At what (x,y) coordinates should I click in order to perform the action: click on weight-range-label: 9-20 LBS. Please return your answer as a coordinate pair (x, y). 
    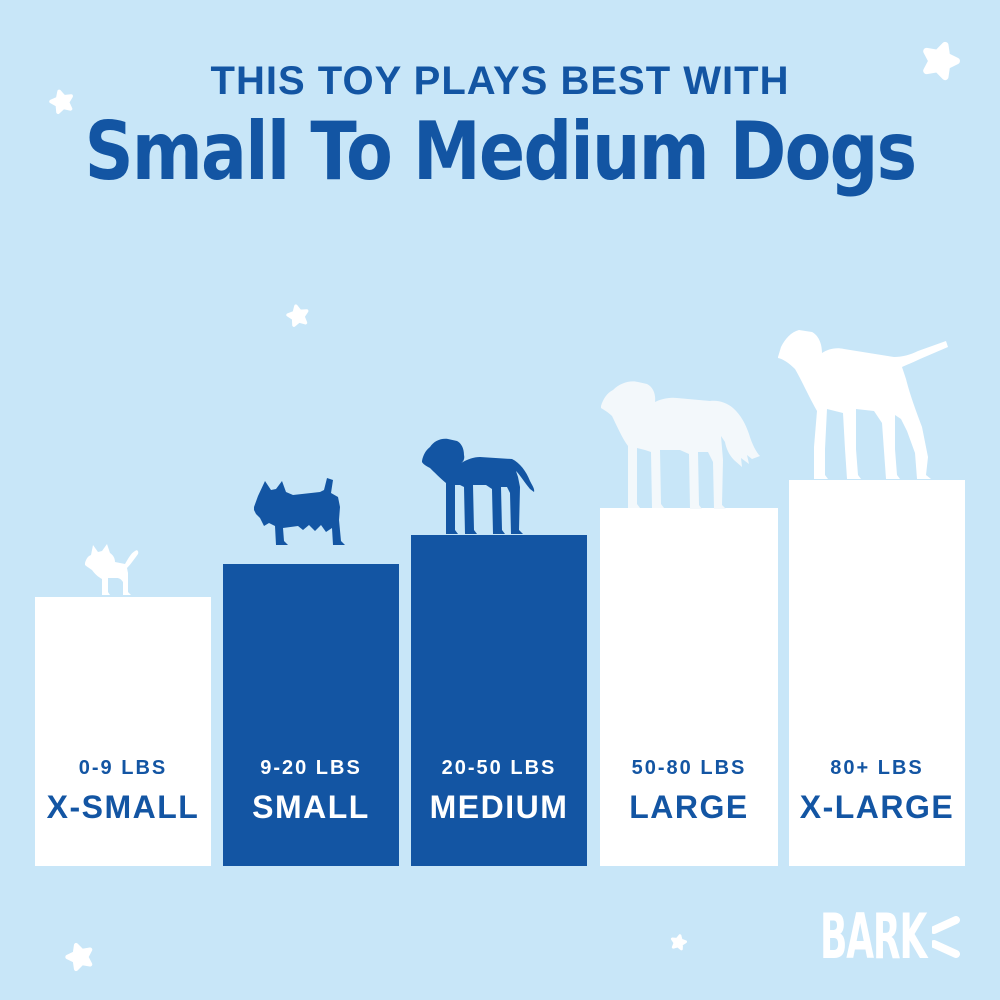
    Looking at the image, I should click on (311, 768).